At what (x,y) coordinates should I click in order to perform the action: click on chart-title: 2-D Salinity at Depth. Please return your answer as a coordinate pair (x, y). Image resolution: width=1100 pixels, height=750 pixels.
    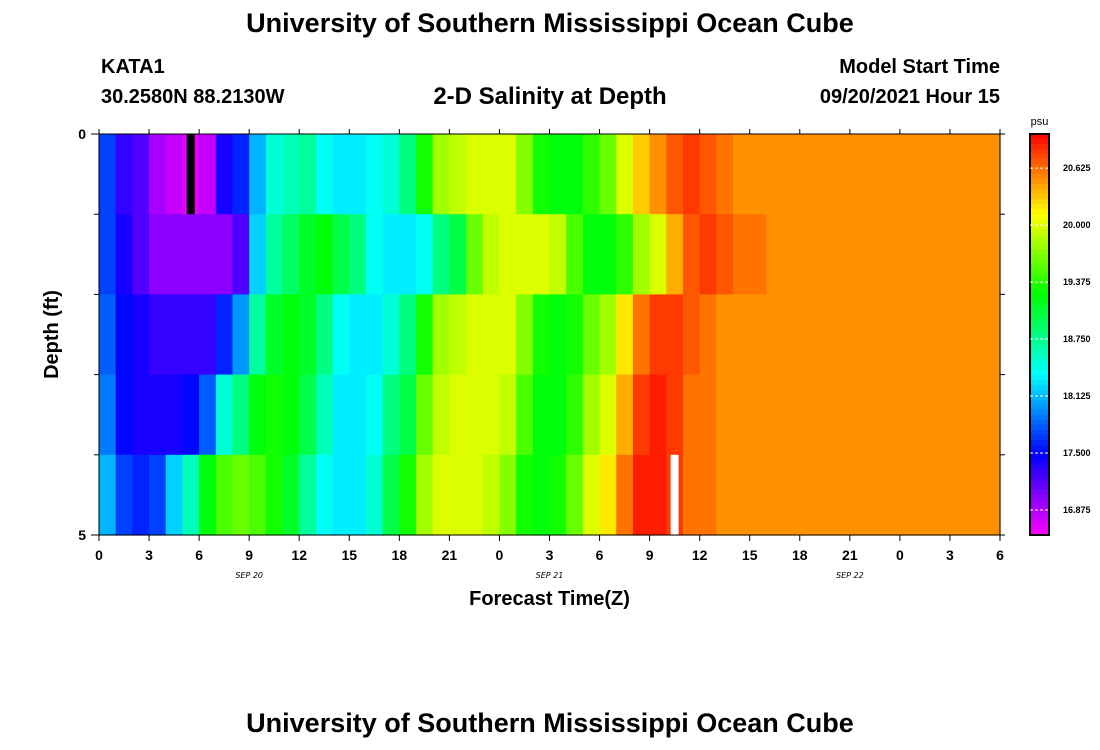
    Looking at the image, I should click on (550, 96).